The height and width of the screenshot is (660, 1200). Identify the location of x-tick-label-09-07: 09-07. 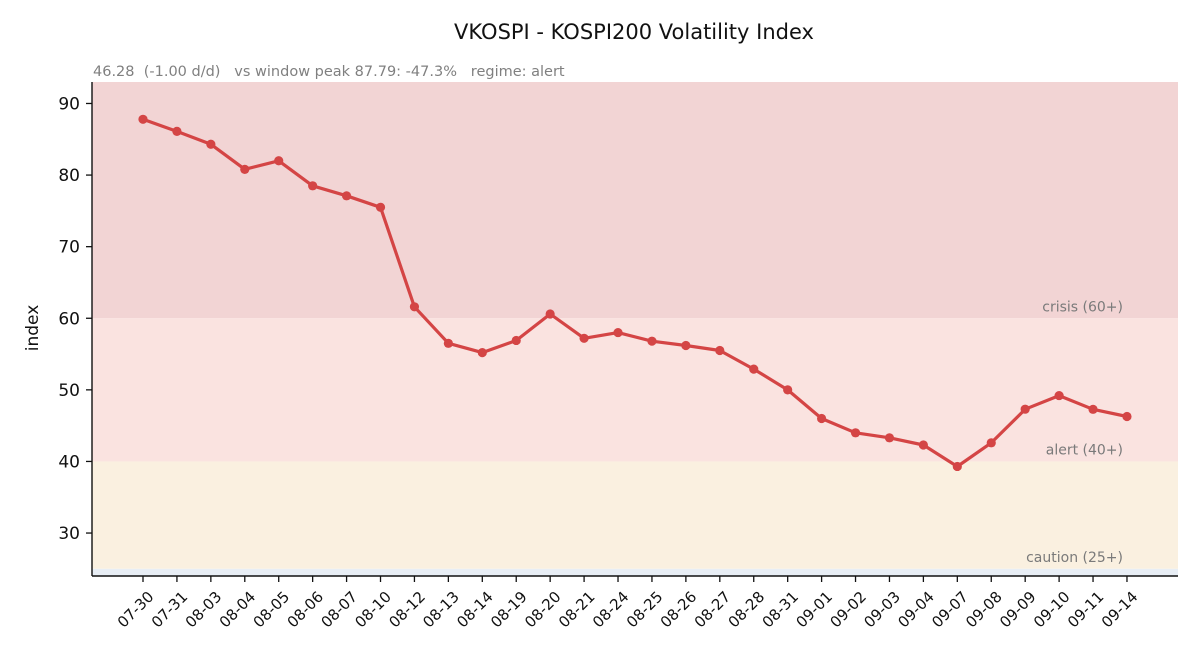
(950, 610).